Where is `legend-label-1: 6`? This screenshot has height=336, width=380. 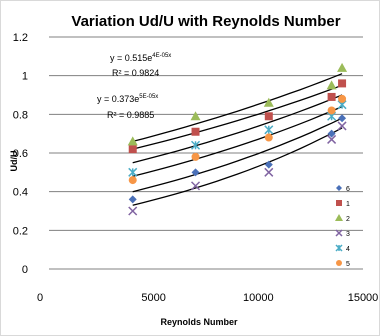 legend-label-1: 6 is located at coordinates (348, 189).